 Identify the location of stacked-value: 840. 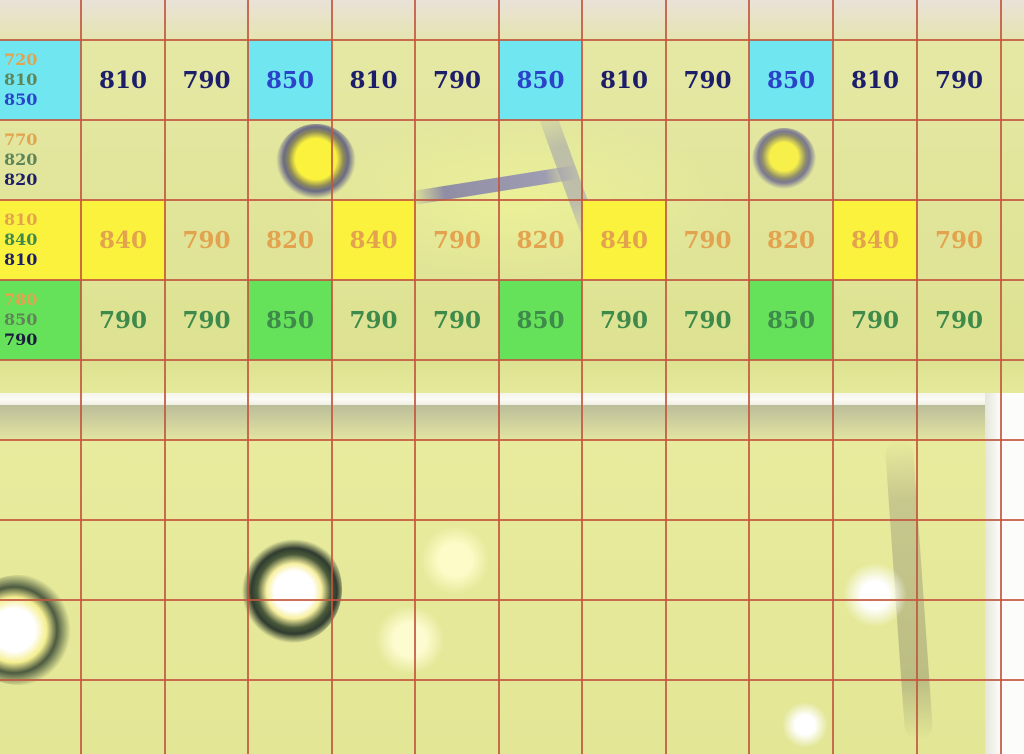
(21, 239).